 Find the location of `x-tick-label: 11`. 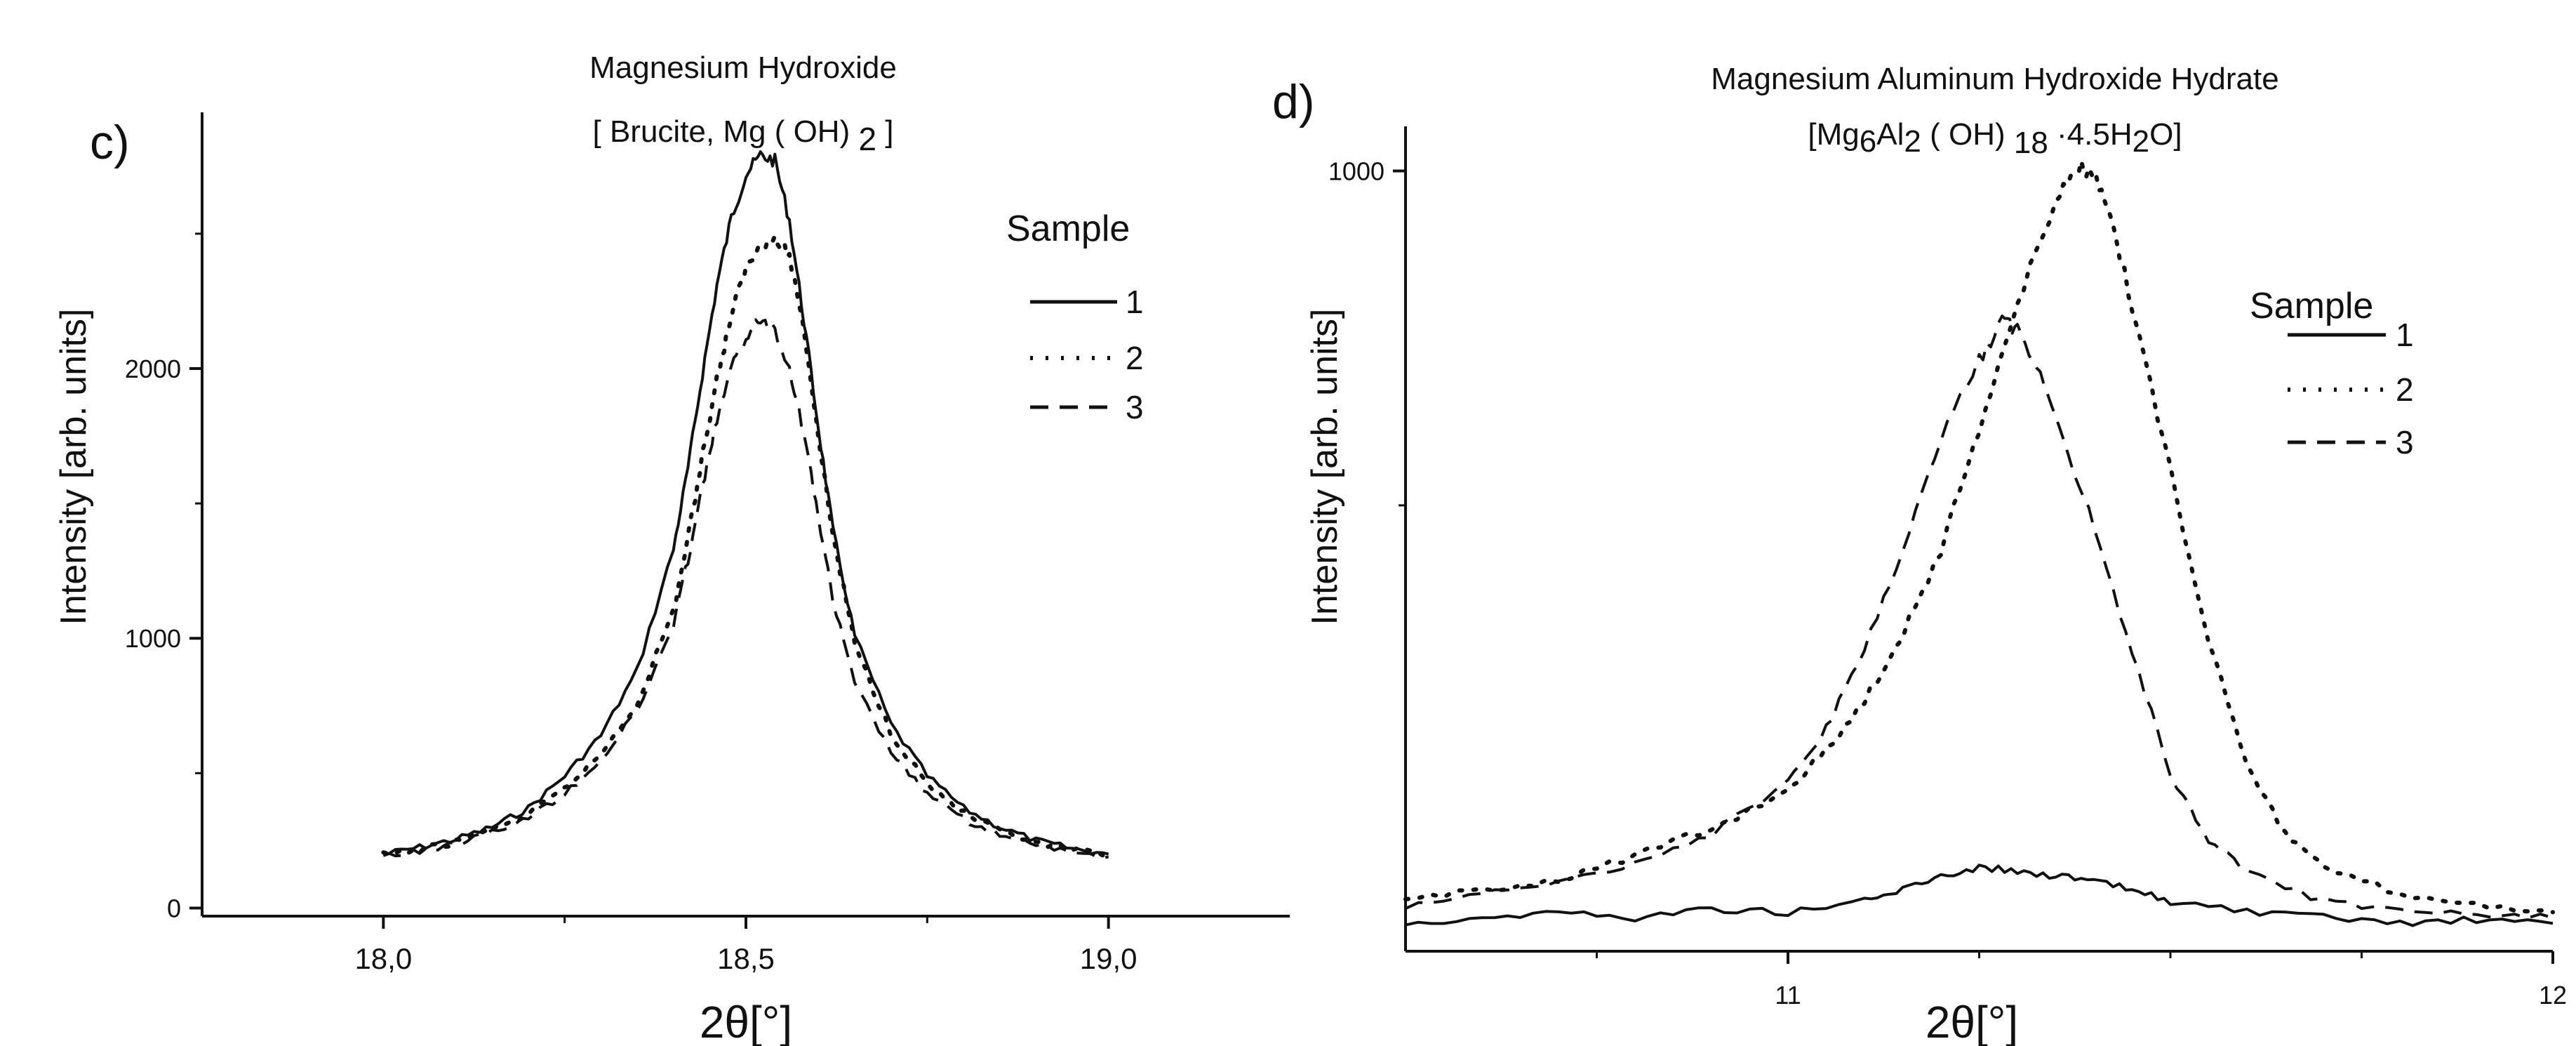

x-tick-label: 11 is located at coordinates (1788, 995).